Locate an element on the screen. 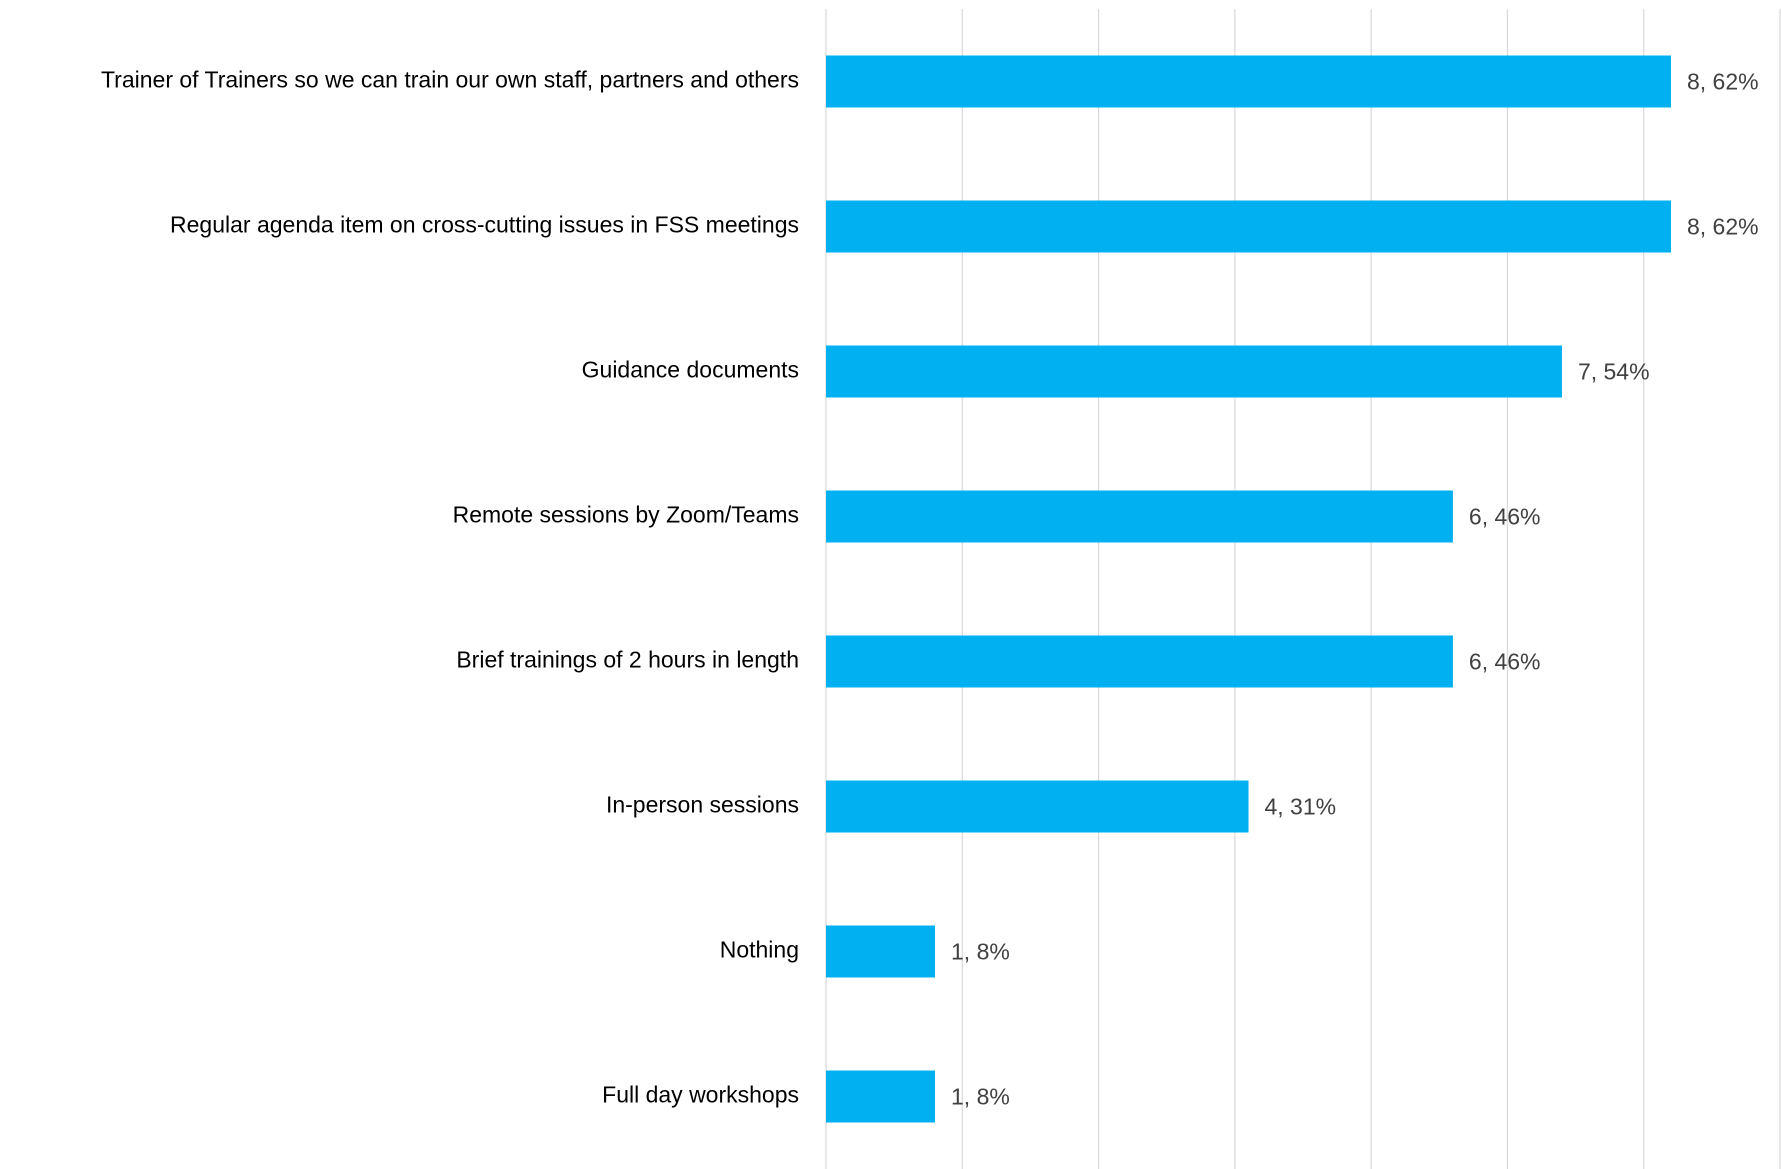 Image resolution: width=1781 pixels, height=1169 pixels. category-label: Guidance documents is located at coordinates (690, 370).